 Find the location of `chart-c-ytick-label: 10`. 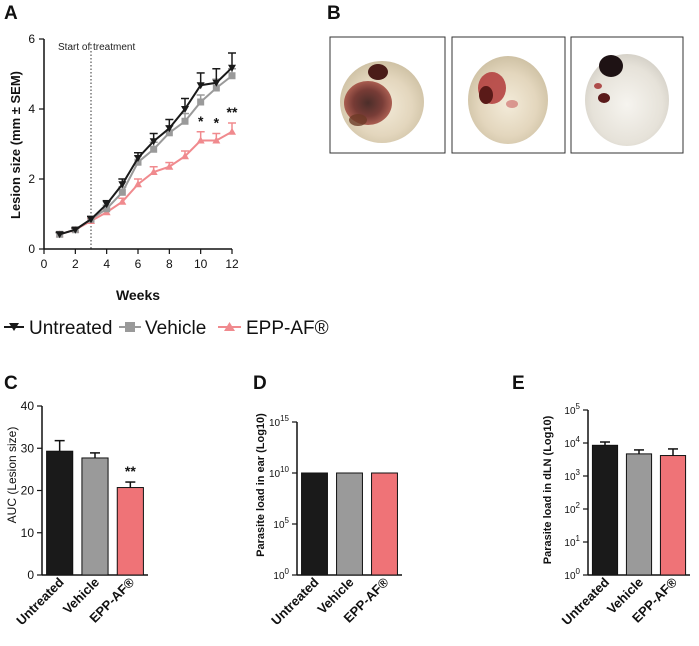

chart-c-ytick-label: 10 is located at coordinates (28, 533).